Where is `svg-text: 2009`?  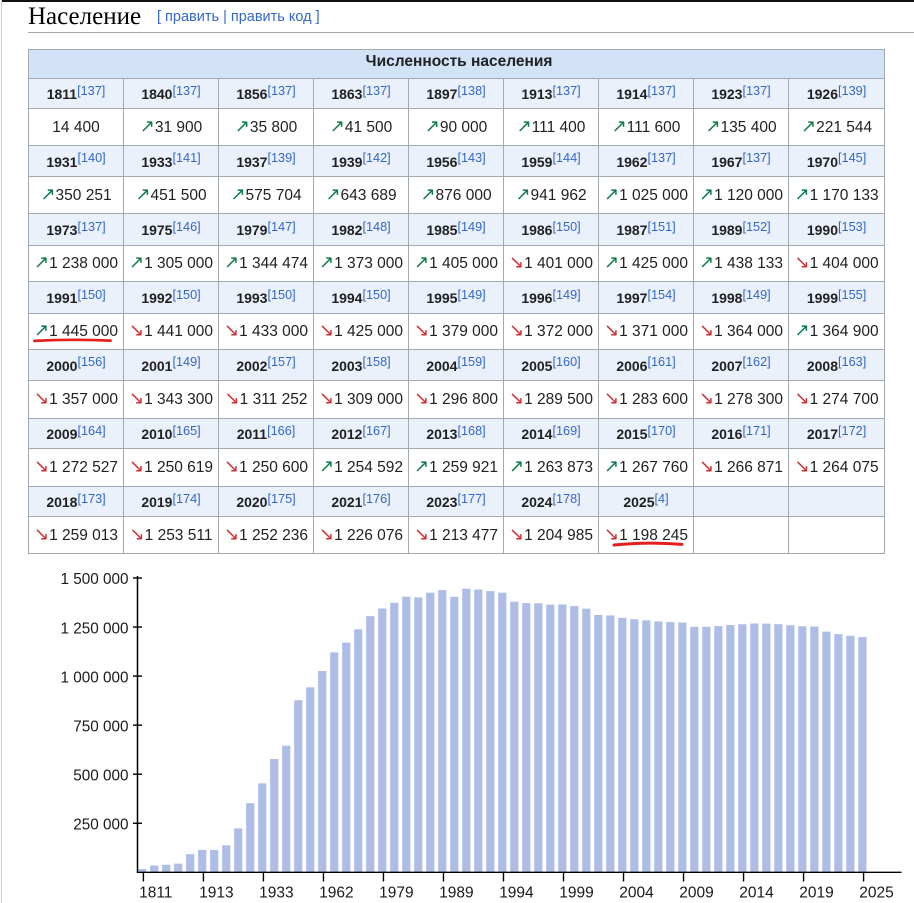 svg-text: 2009 is located at coordinates (696, 893).